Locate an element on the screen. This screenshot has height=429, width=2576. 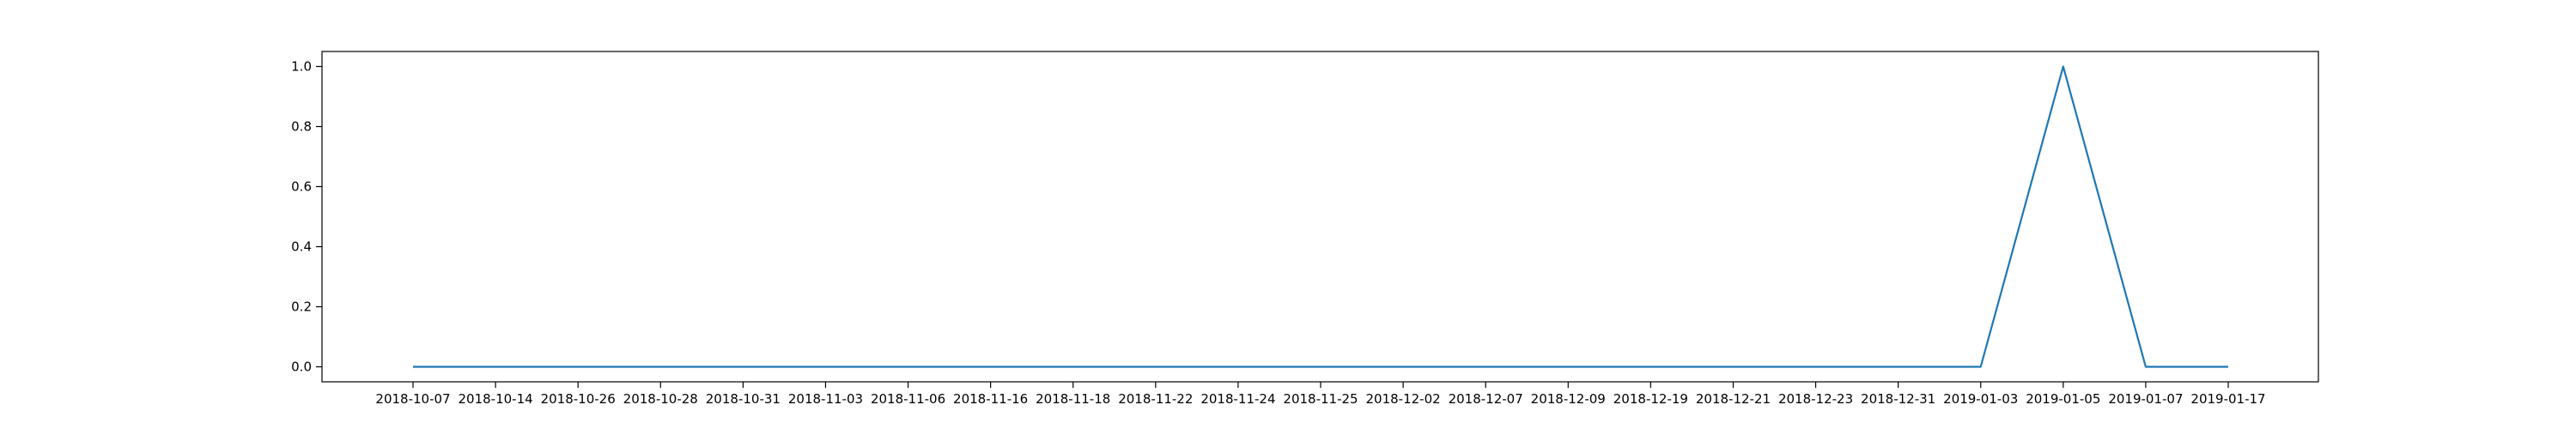
x-tick-label: 2018-11-03 is located at coordinates (825, 399).